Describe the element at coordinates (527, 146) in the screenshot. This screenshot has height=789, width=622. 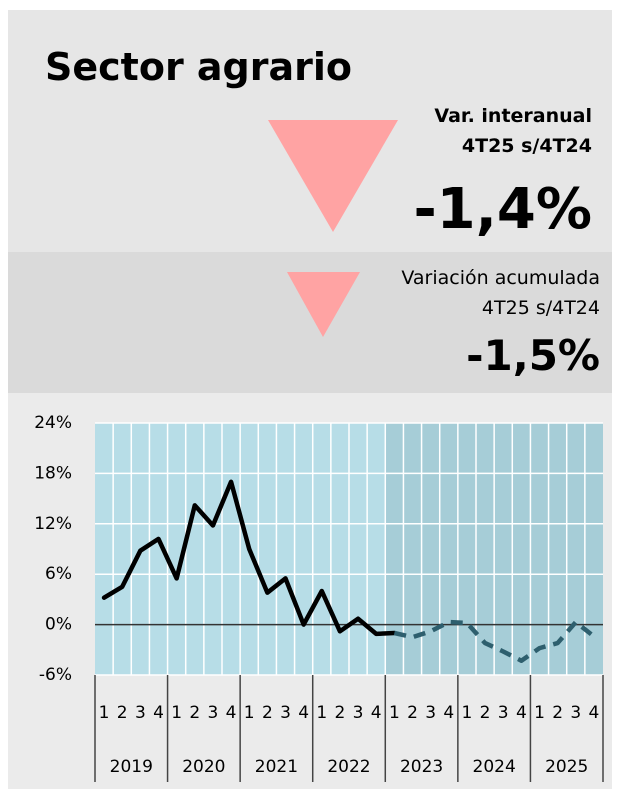
I see `main-period: 4T25 s/4T24` at that location.